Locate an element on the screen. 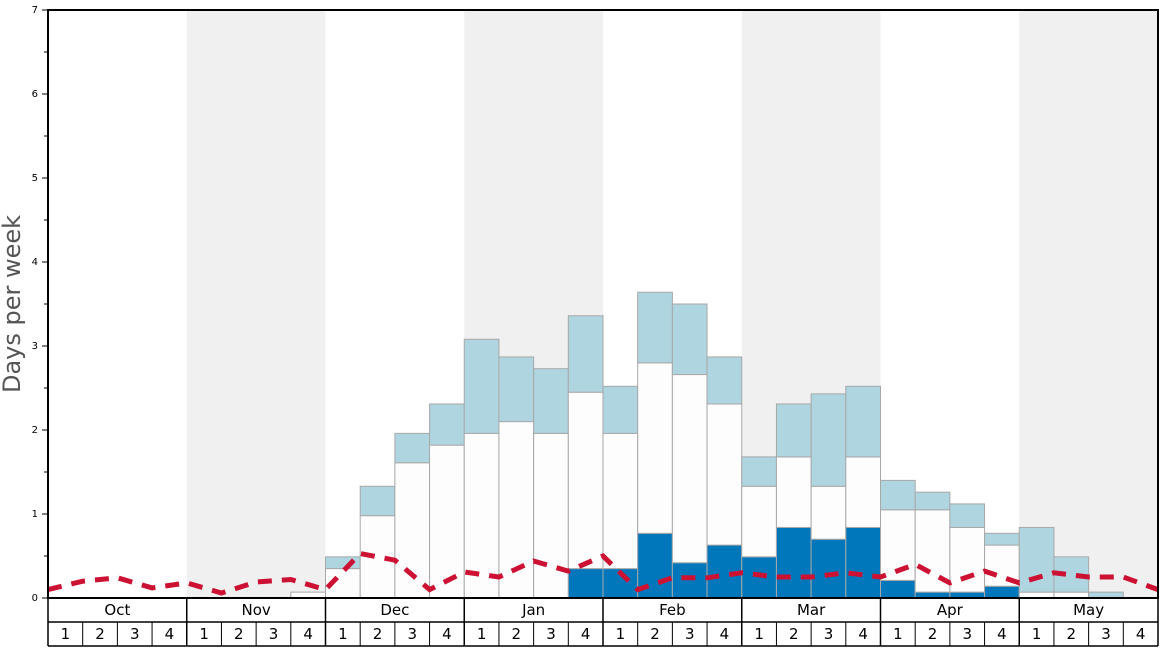 The width and height of the screenshot is (1168, 648). month-label-may: May is located at coordinates (1088, 610).